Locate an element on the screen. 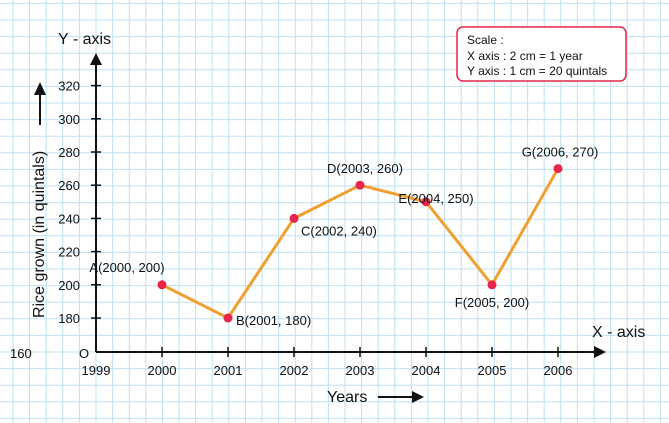  point-label: F(2005, 200) is located at coordinates (492, 302).